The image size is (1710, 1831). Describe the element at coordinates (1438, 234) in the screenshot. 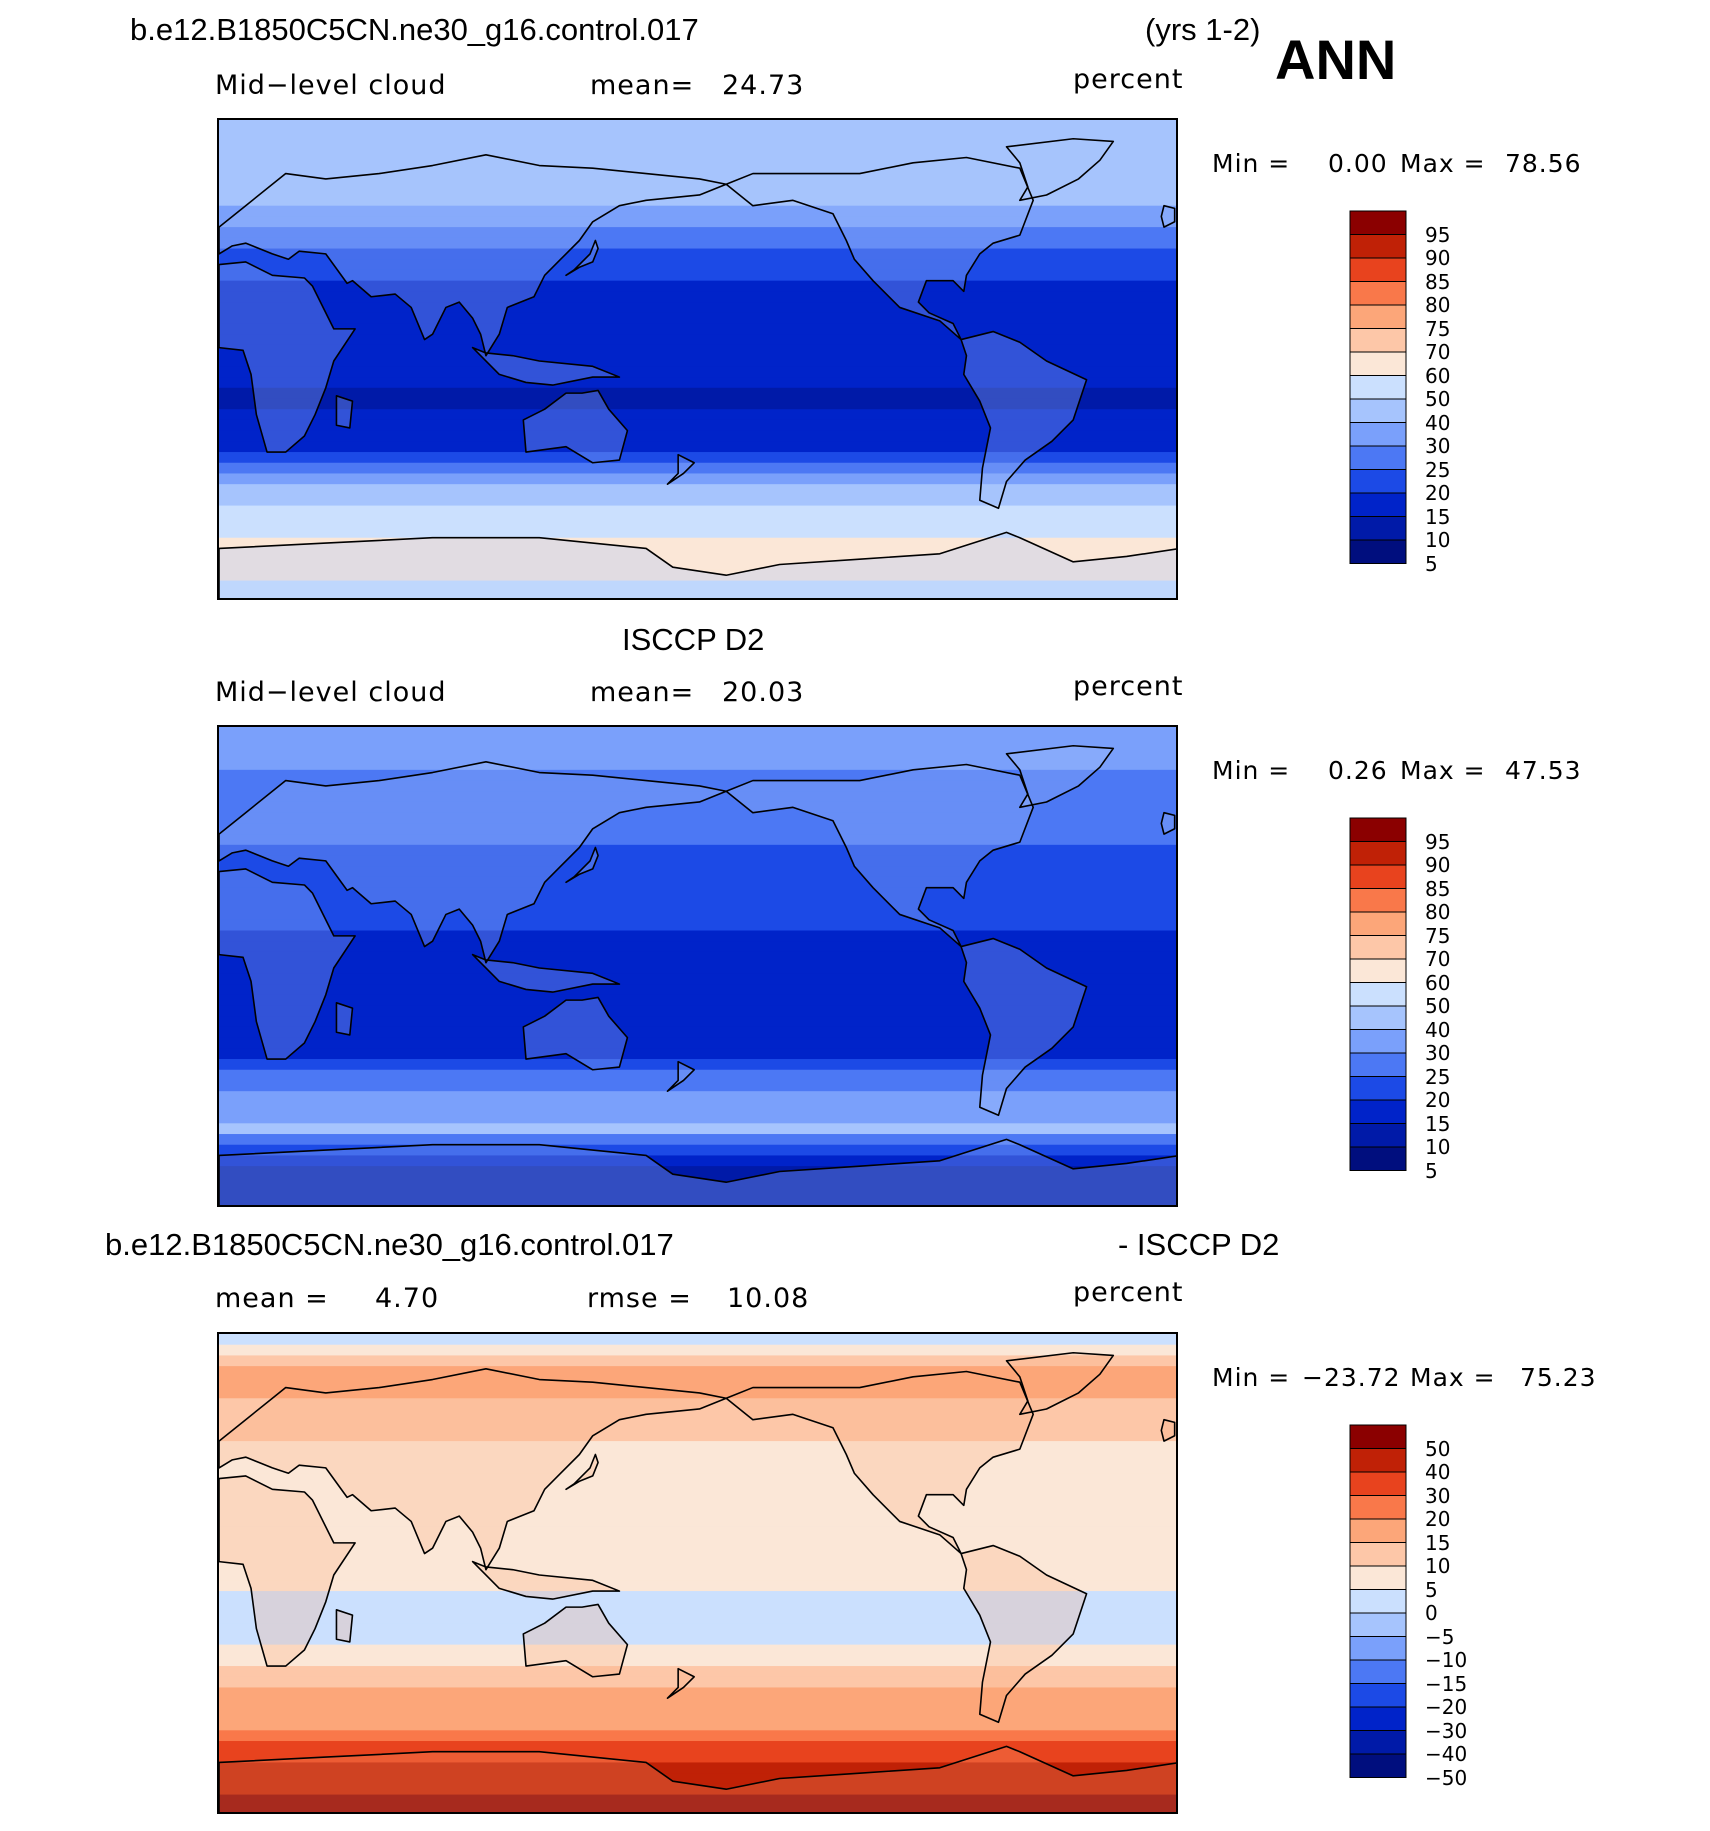

I see `colorbar-1-tick-label: 95` at that location.